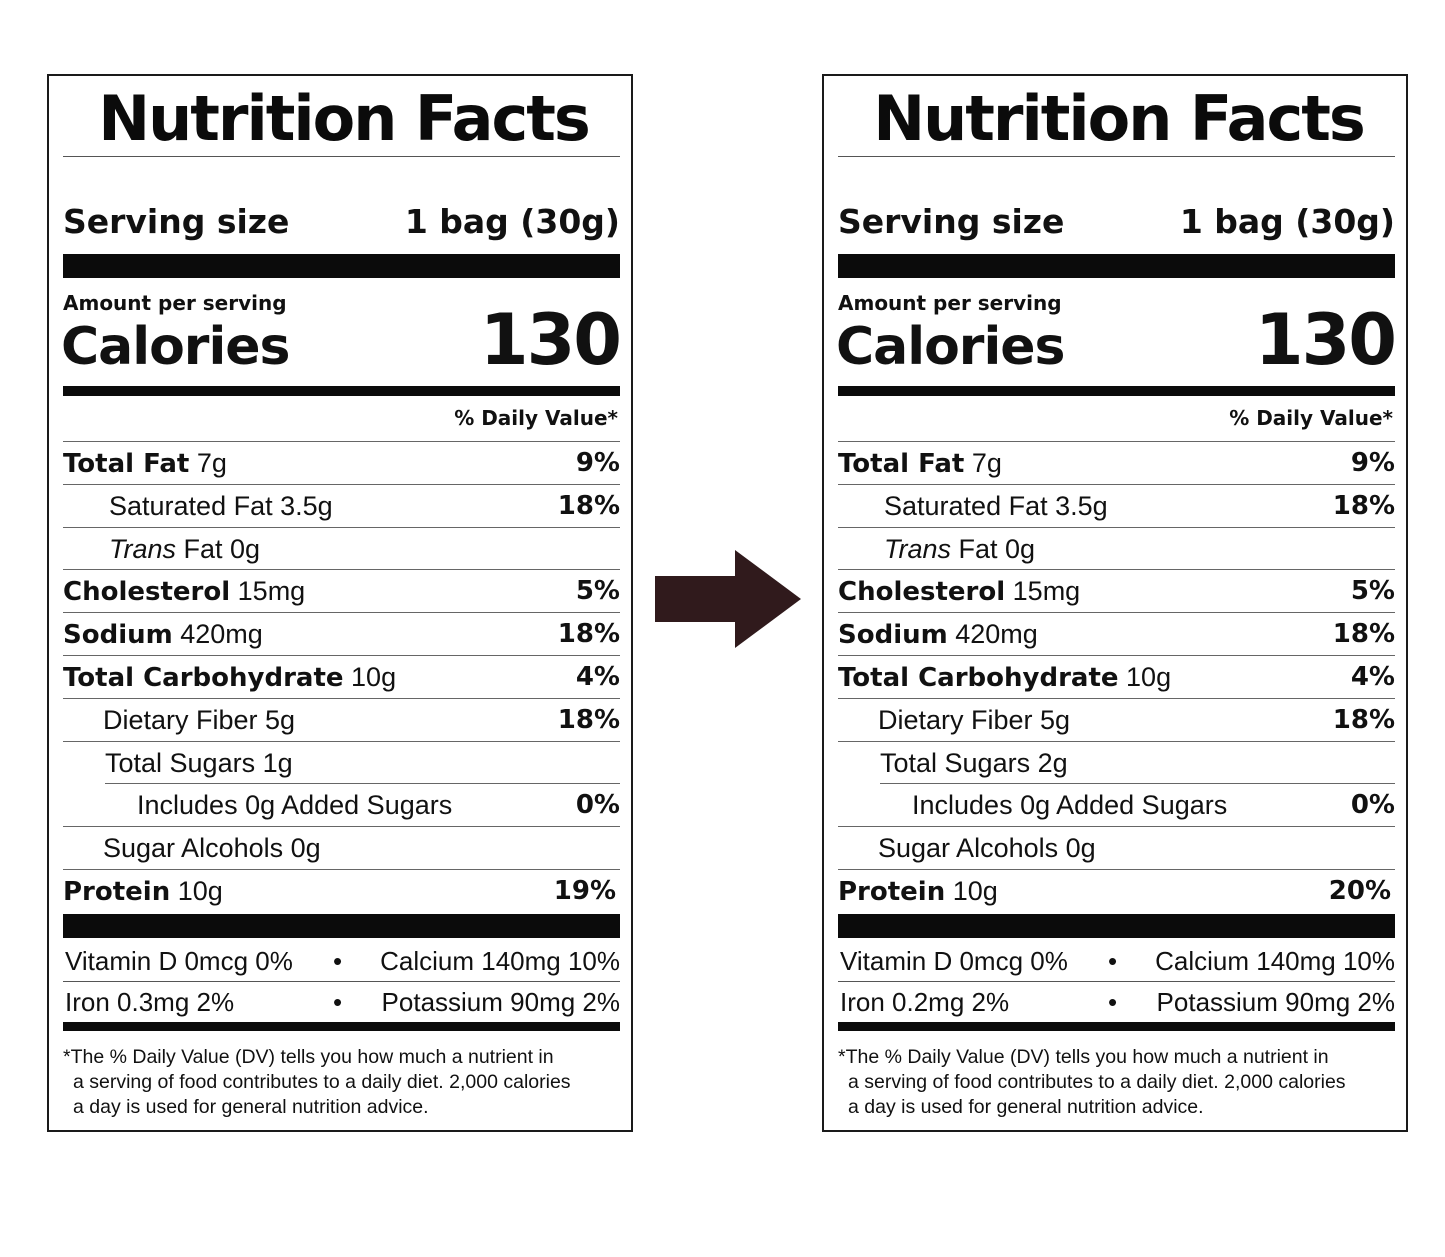  What do you see at coordinates (925, 1002) in the screenshot?
I see `vitamin-left: Iron 0.2mg 2%` at bounding box center [925, 1002].